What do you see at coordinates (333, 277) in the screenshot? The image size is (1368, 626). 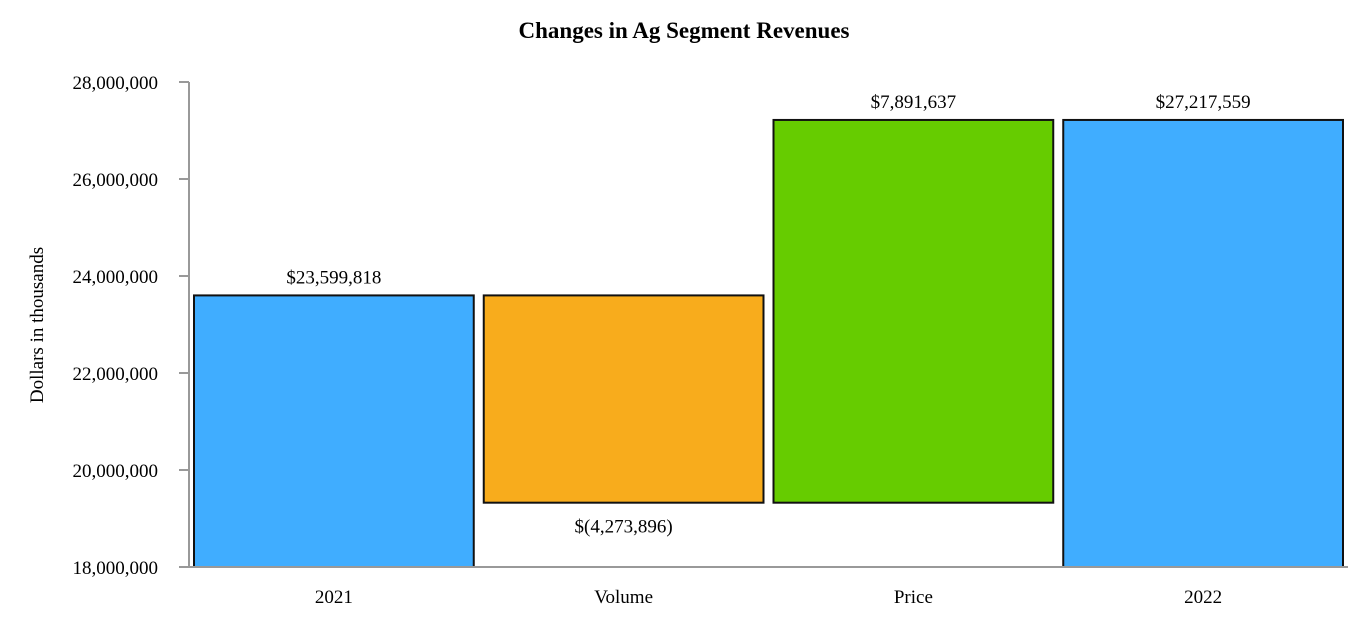 I see `data-label-2021: $23,599,818` at bounding box center [333, 277].